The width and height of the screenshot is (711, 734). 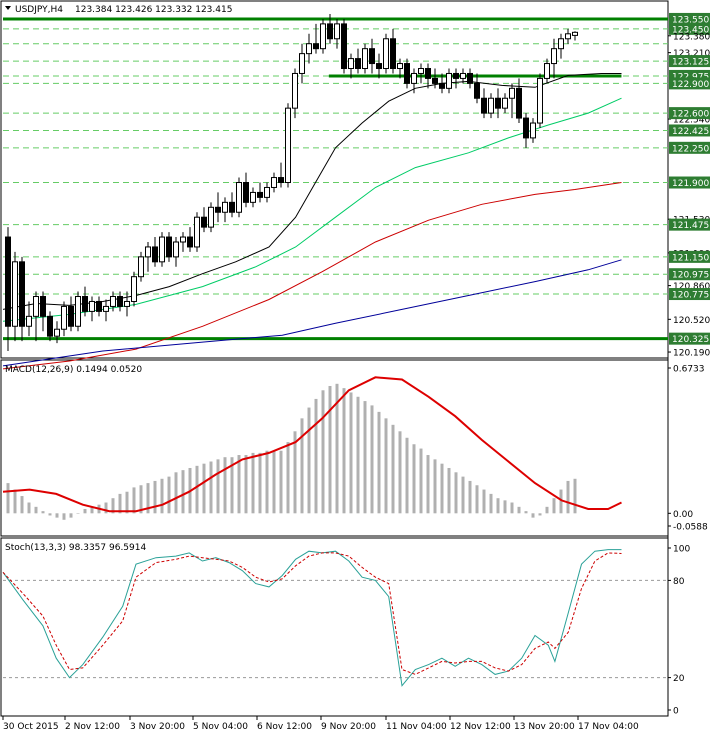 What do you see at coordinates (691, 287) in the screenshot?
I see `price-tick-label: 120.860` at bounding box center [691, 287].